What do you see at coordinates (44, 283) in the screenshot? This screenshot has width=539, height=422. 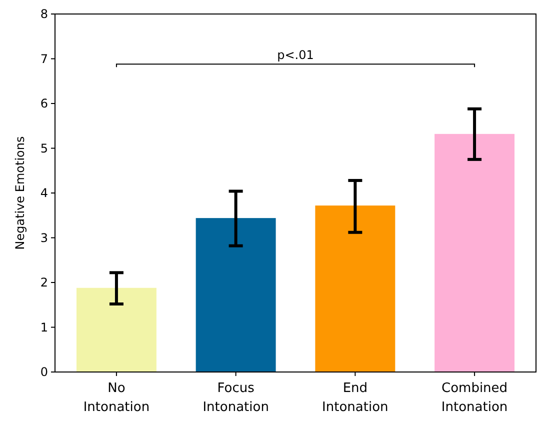 I see `y-tick-label: 2` at bounding box center [44, 283].